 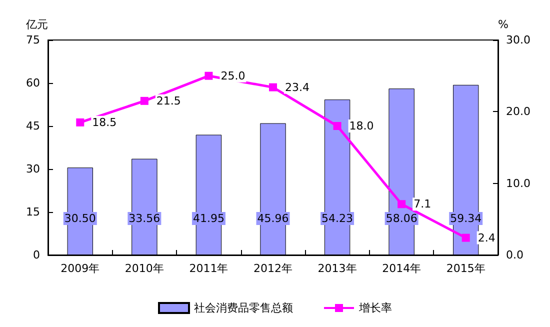 I want to click on data-label: 25.0, so click(x=233, y=75).